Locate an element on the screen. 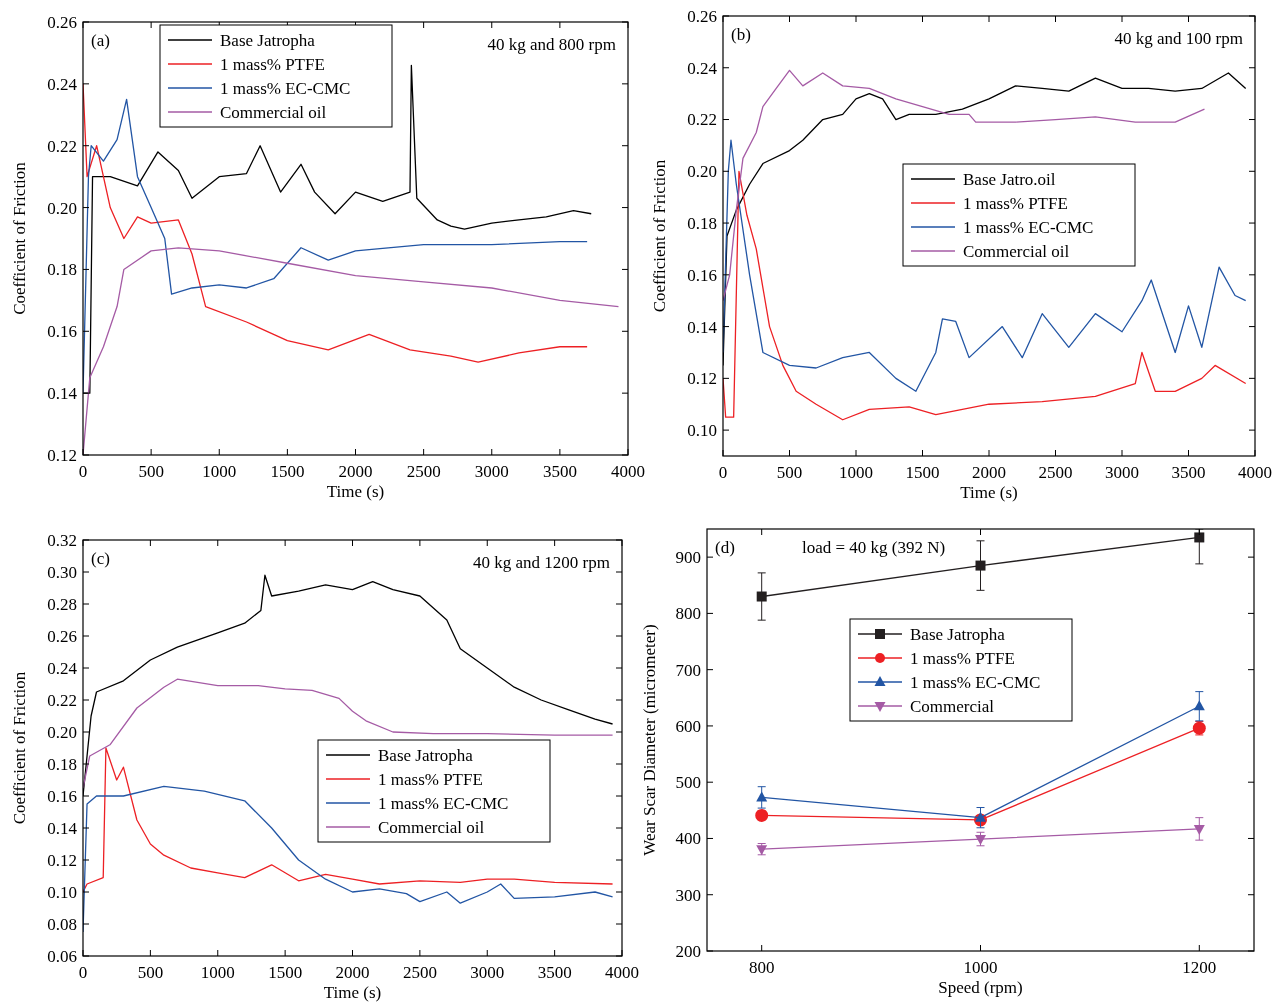 This screenshot has height=1006, width=1288. legend-label: Base Jatro.oil is located at coordinates (1009, 179).